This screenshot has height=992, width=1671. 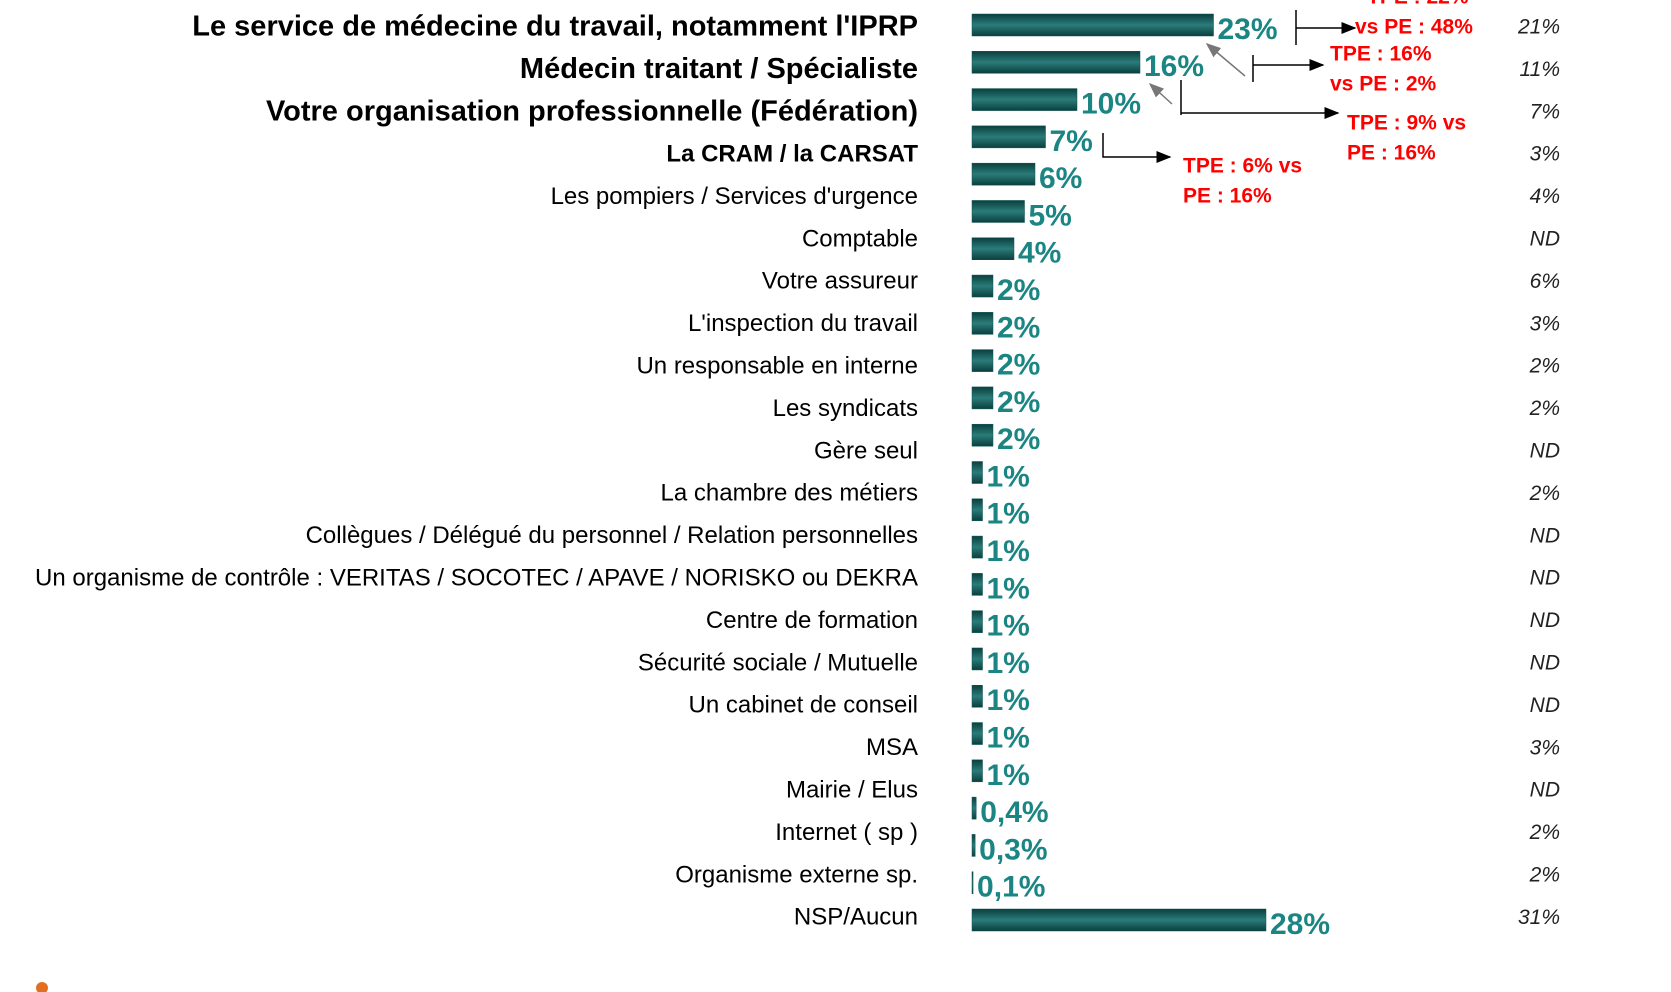 I want to click on category-label: Les syndicats, so click(x=845, y=408).